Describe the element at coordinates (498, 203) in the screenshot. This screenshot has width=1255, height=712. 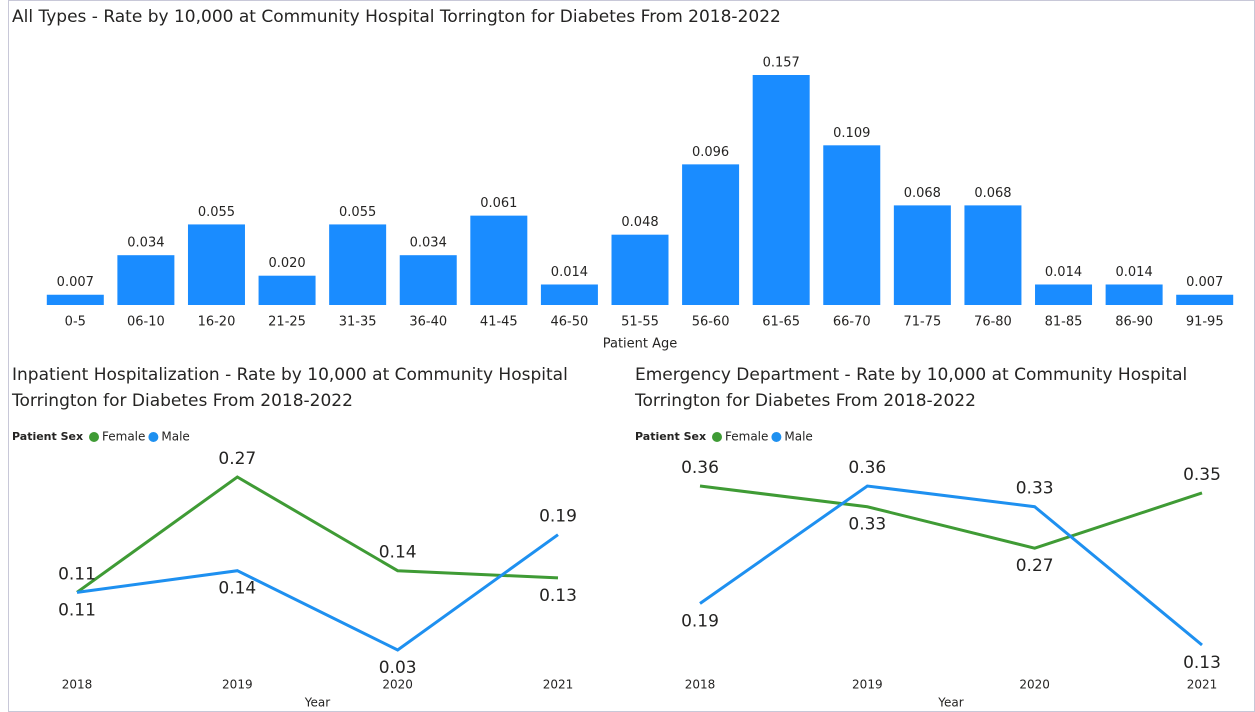
I see `data-label: 0.061` at that location.